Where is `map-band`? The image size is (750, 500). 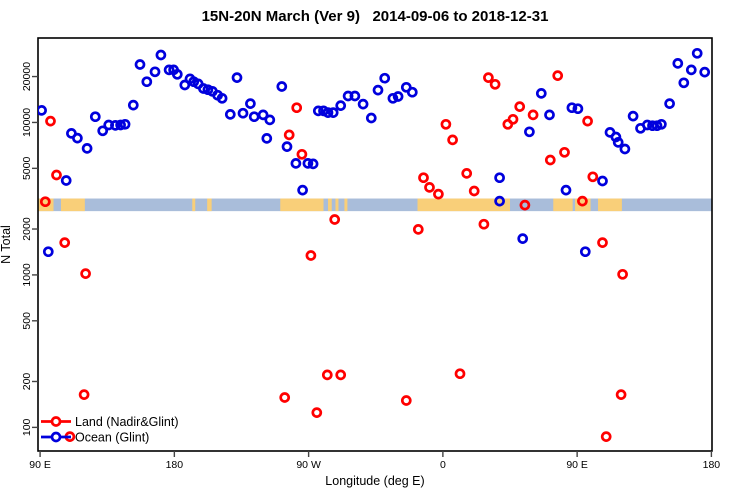 map-band is located at coordinates (375, 205).